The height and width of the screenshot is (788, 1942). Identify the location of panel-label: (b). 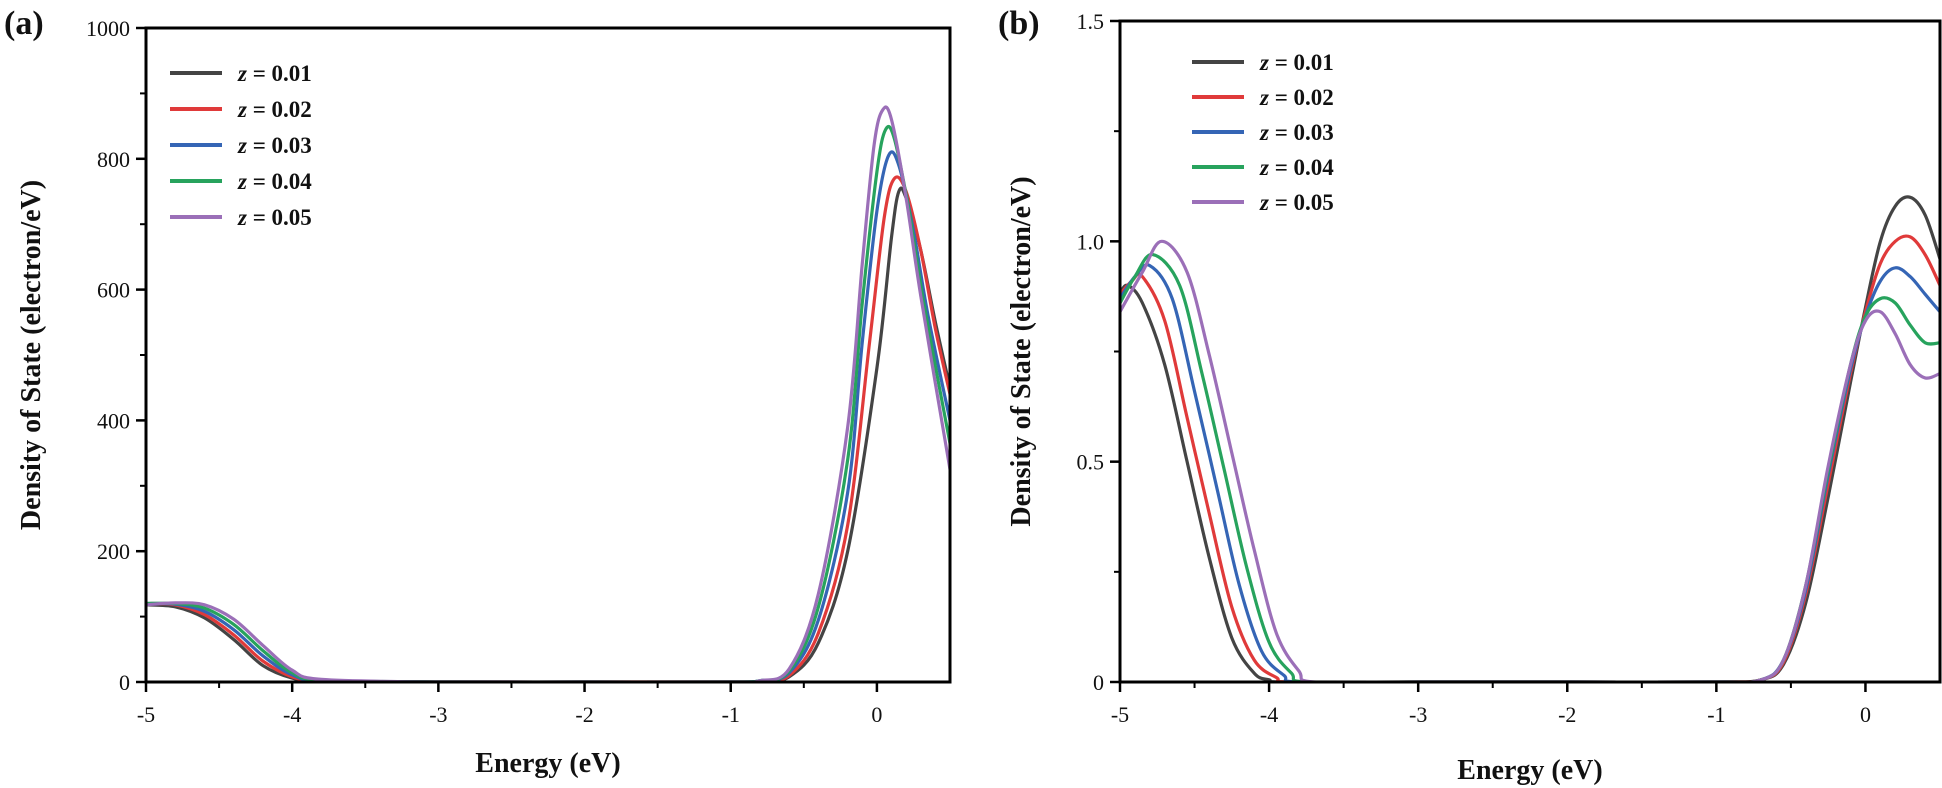
(1019, 23).